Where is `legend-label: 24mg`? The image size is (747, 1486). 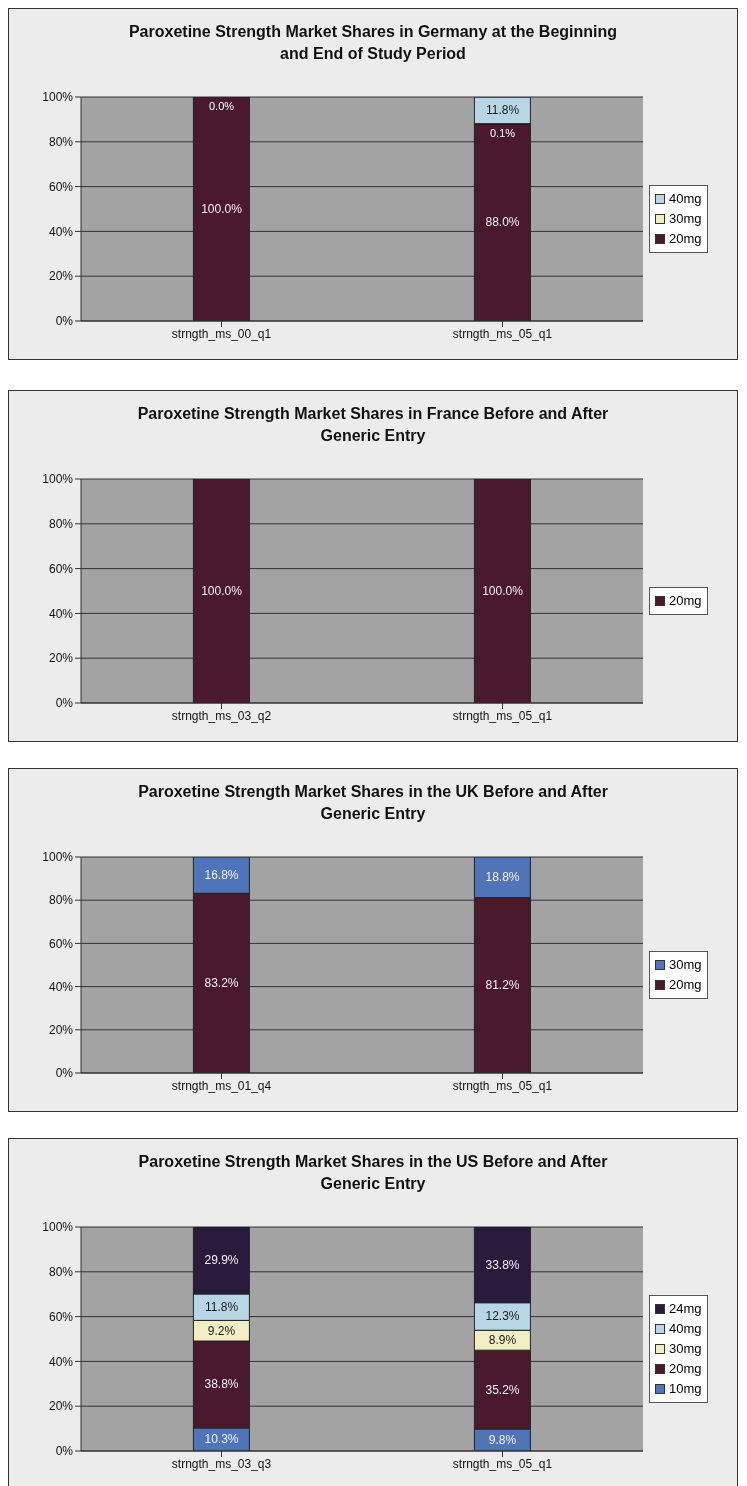
legend-label: 24mg is located at coordinates (685, 1309).